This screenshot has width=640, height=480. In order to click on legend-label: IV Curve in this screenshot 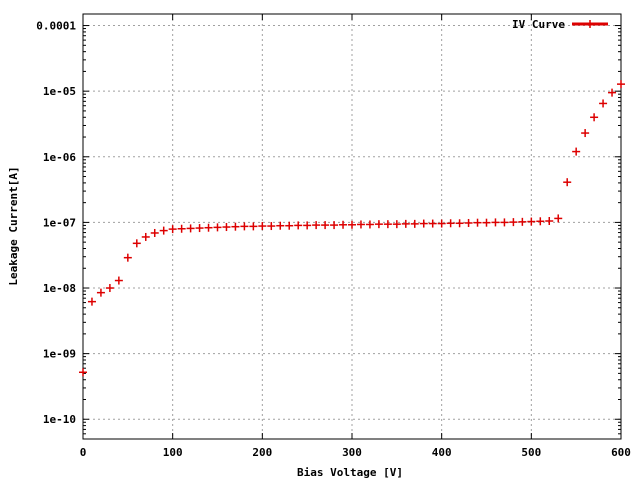, I will do `click(538, 24)`.